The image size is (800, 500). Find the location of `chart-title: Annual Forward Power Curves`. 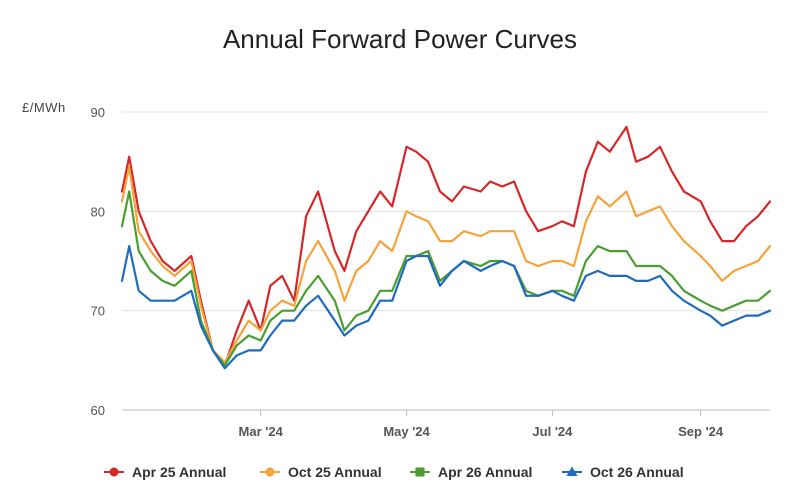

chart-title: Annual Forward Power Curves is located at coordinates (400, 39).